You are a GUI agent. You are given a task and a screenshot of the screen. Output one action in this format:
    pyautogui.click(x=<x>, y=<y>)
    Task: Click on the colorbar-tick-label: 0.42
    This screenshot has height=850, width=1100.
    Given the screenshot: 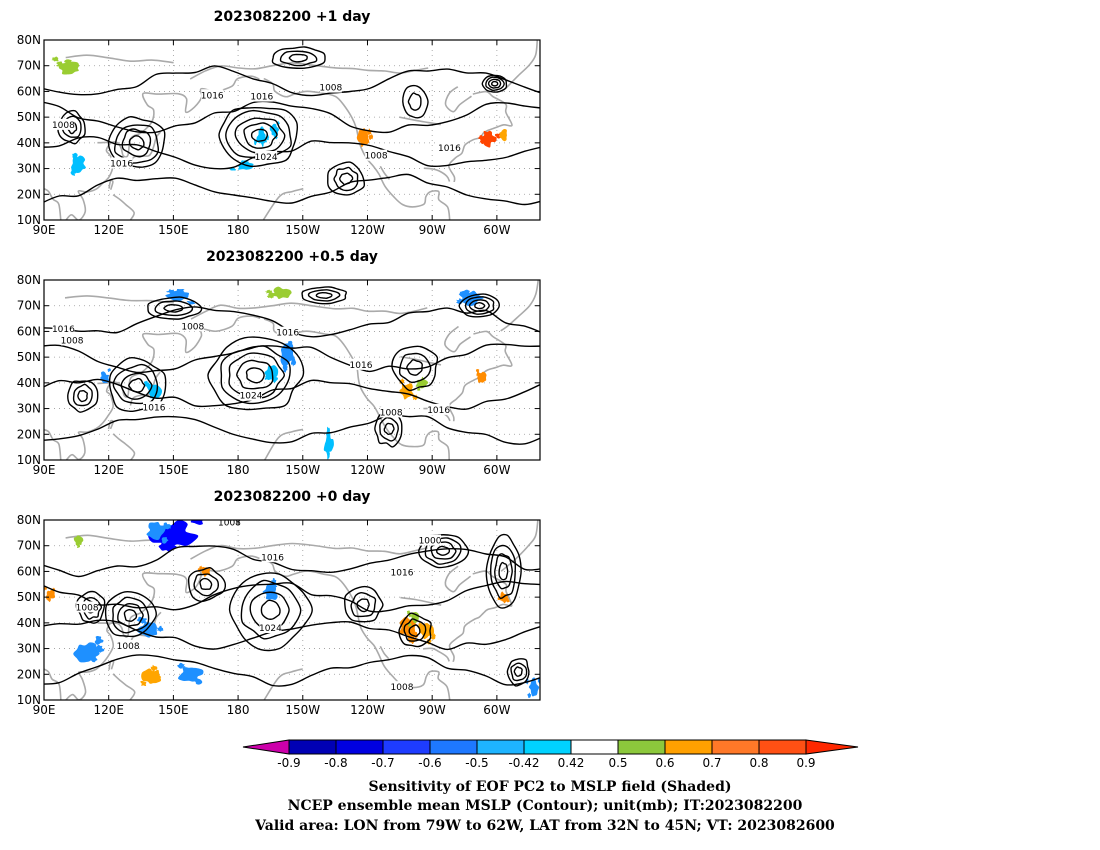 What is the action you would take?
    pyautogui.click(x=571, y=763)
    